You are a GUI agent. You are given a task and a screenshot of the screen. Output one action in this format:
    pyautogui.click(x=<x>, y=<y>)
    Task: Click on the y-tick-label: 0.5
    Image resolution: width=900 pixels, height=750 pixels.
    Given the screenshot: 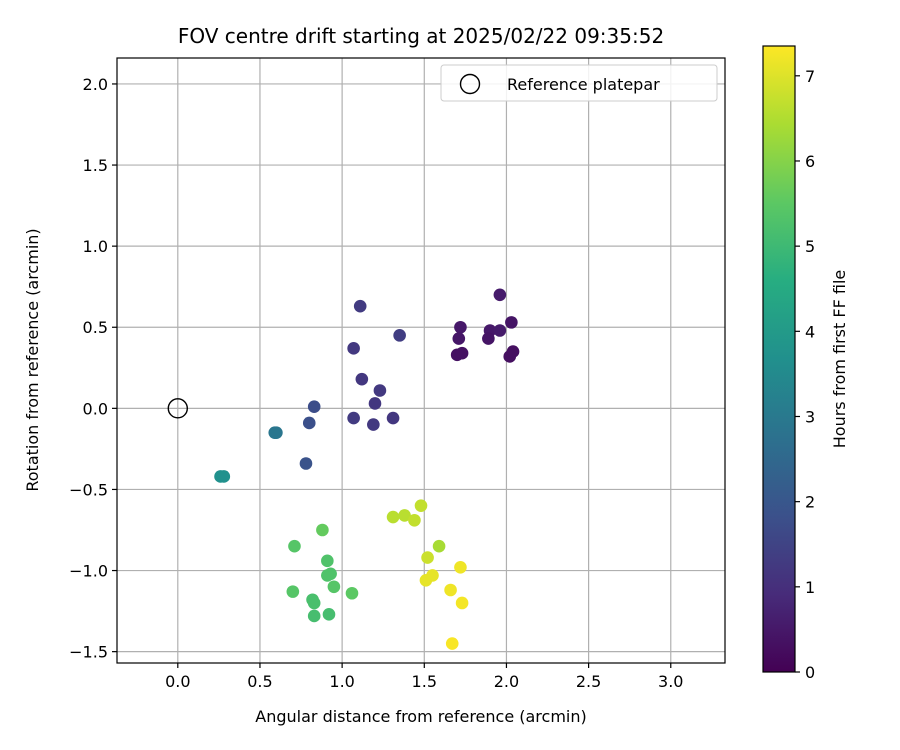 What is the action you would take?
    pyautogui.click(x=95, y=327)
    